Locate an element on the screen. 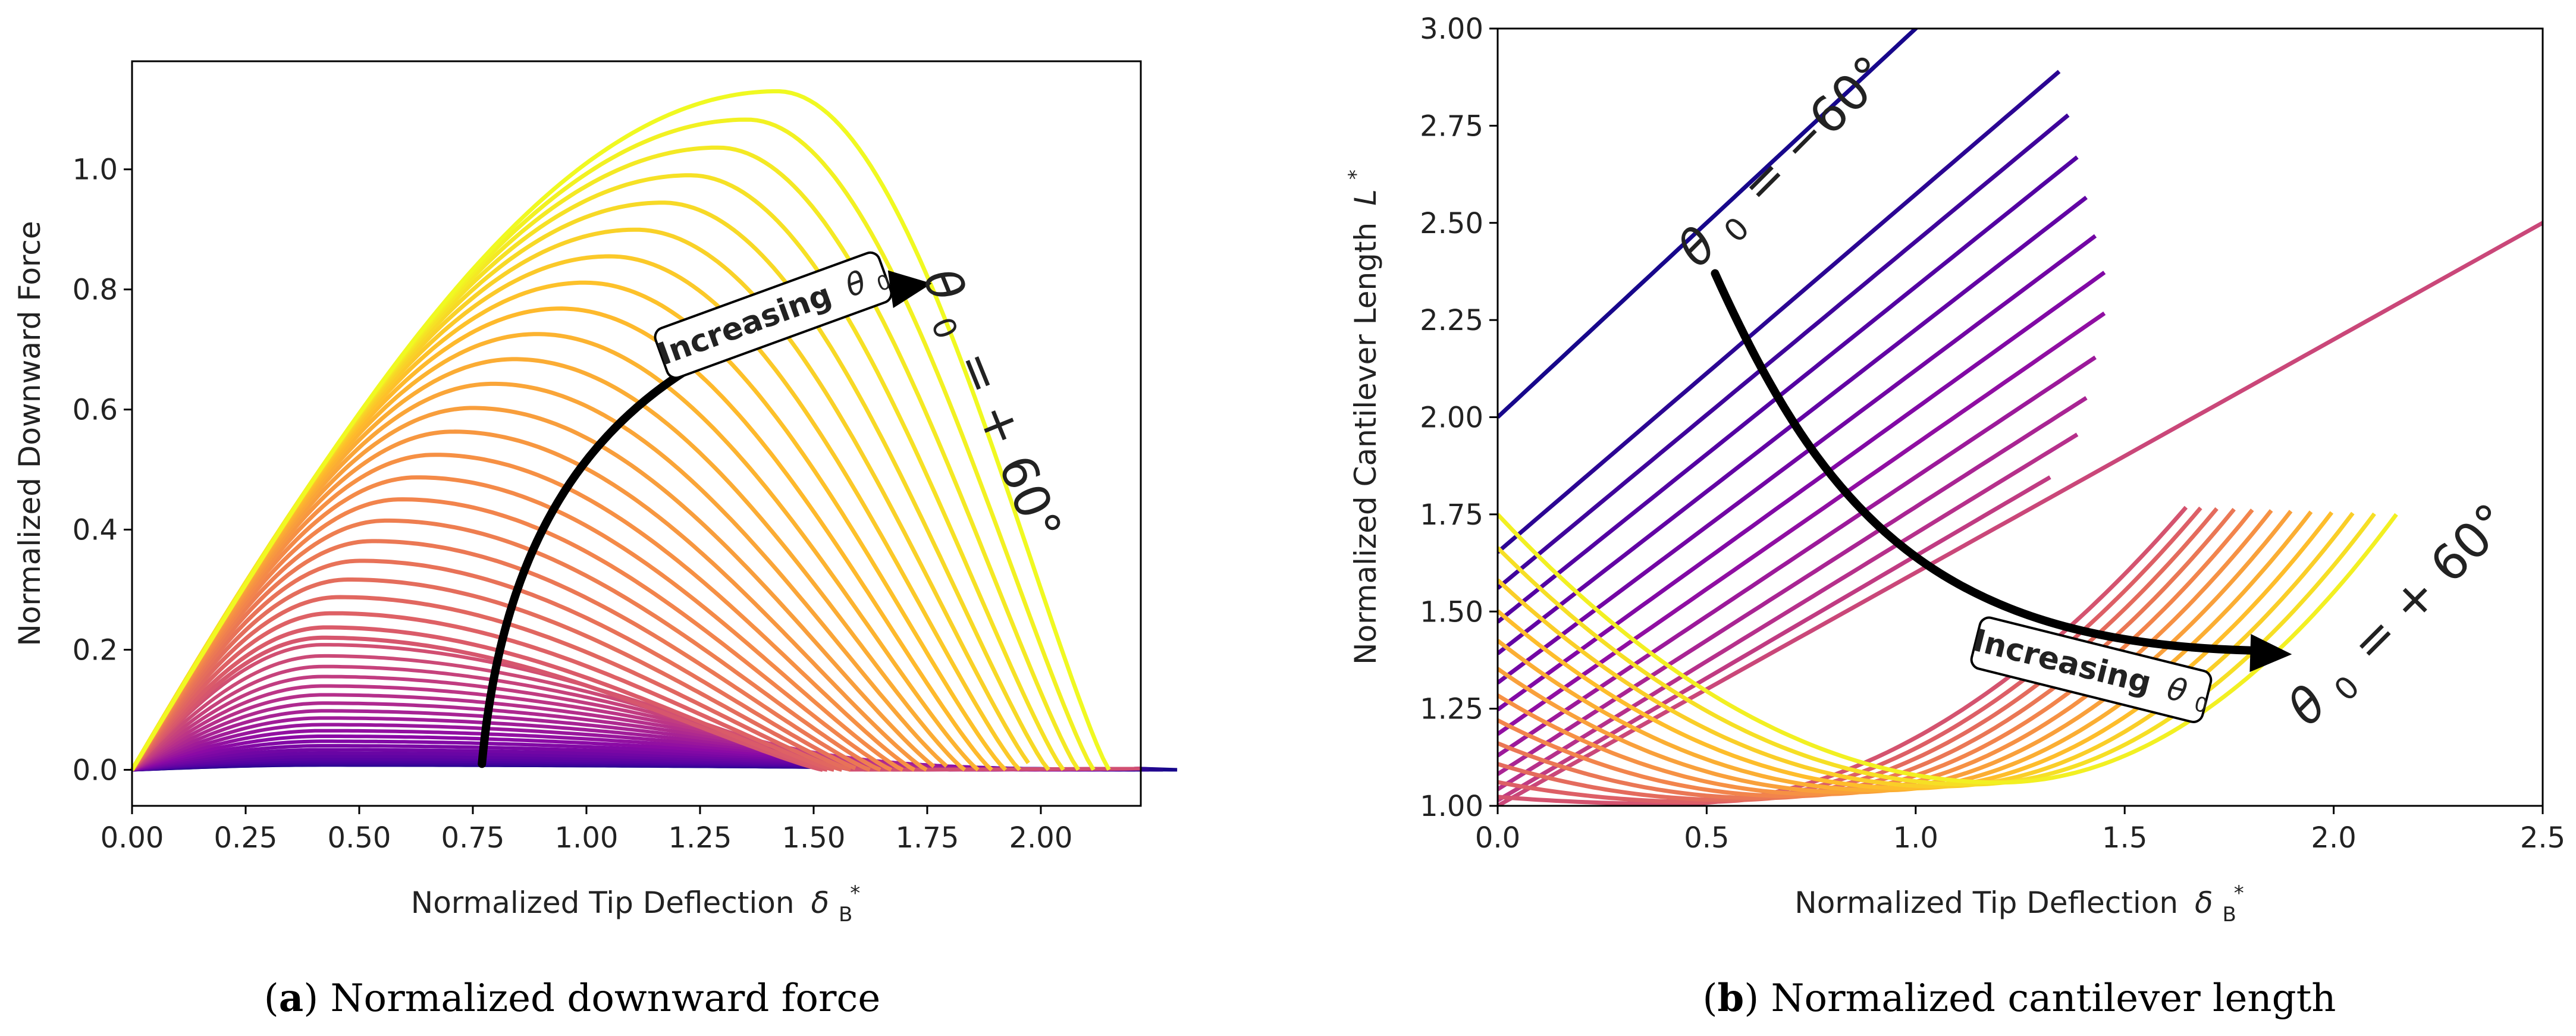 The width and height of the screenshot is (2576, 1036). panel-a-x-tick-label: 1.50 is located at coordinates (814, 838).